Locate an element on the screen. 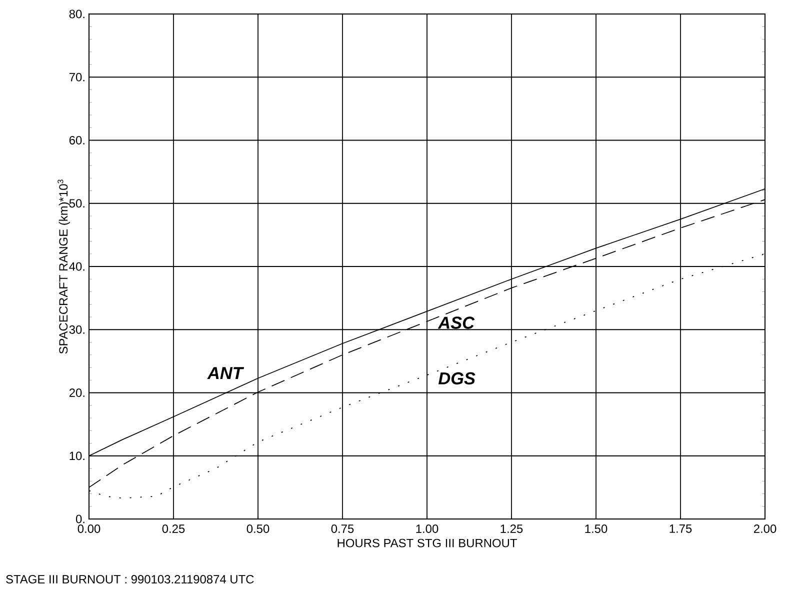 The image size is (793, 589). x-tick-label: 0.25 is located at coordinates (173, 528).